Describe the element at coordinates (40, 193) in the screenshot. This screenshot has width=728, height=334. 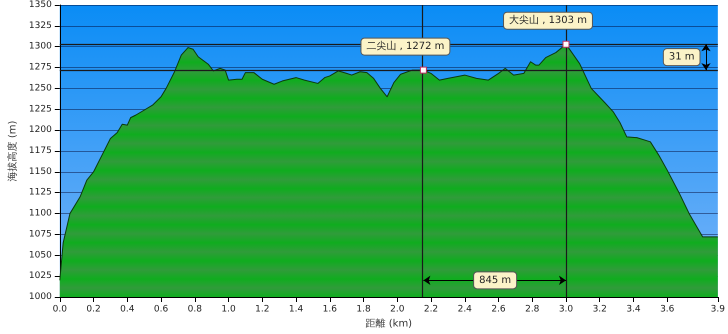
I see `y-tick-label: 1125` at that location.